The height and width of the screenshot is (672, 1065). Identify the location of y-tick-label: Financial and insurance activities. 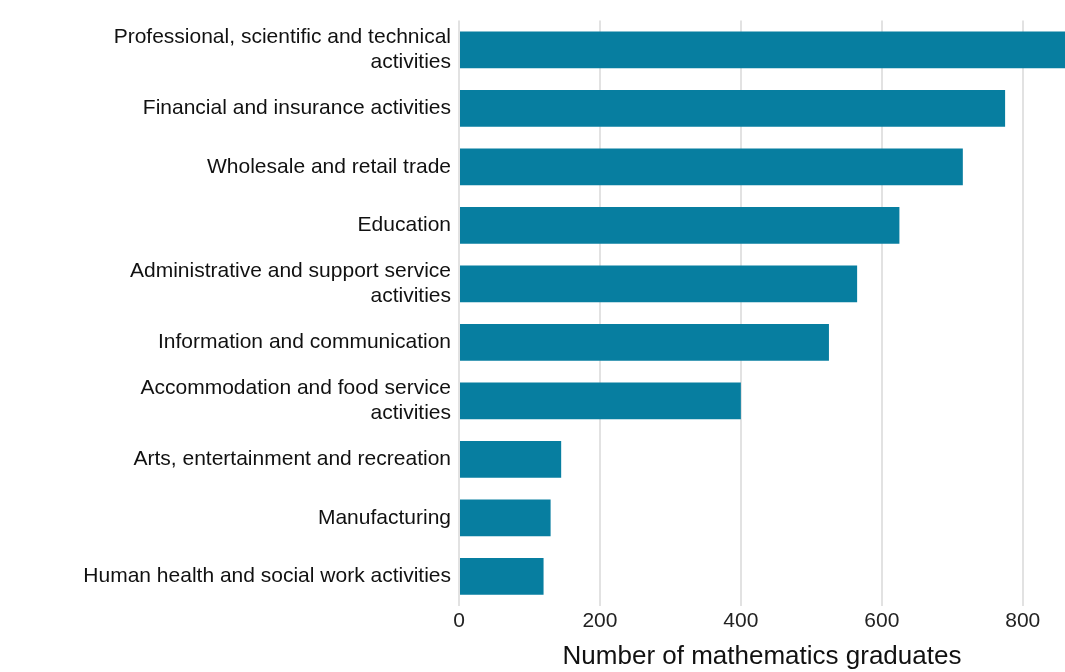
(296, 107).